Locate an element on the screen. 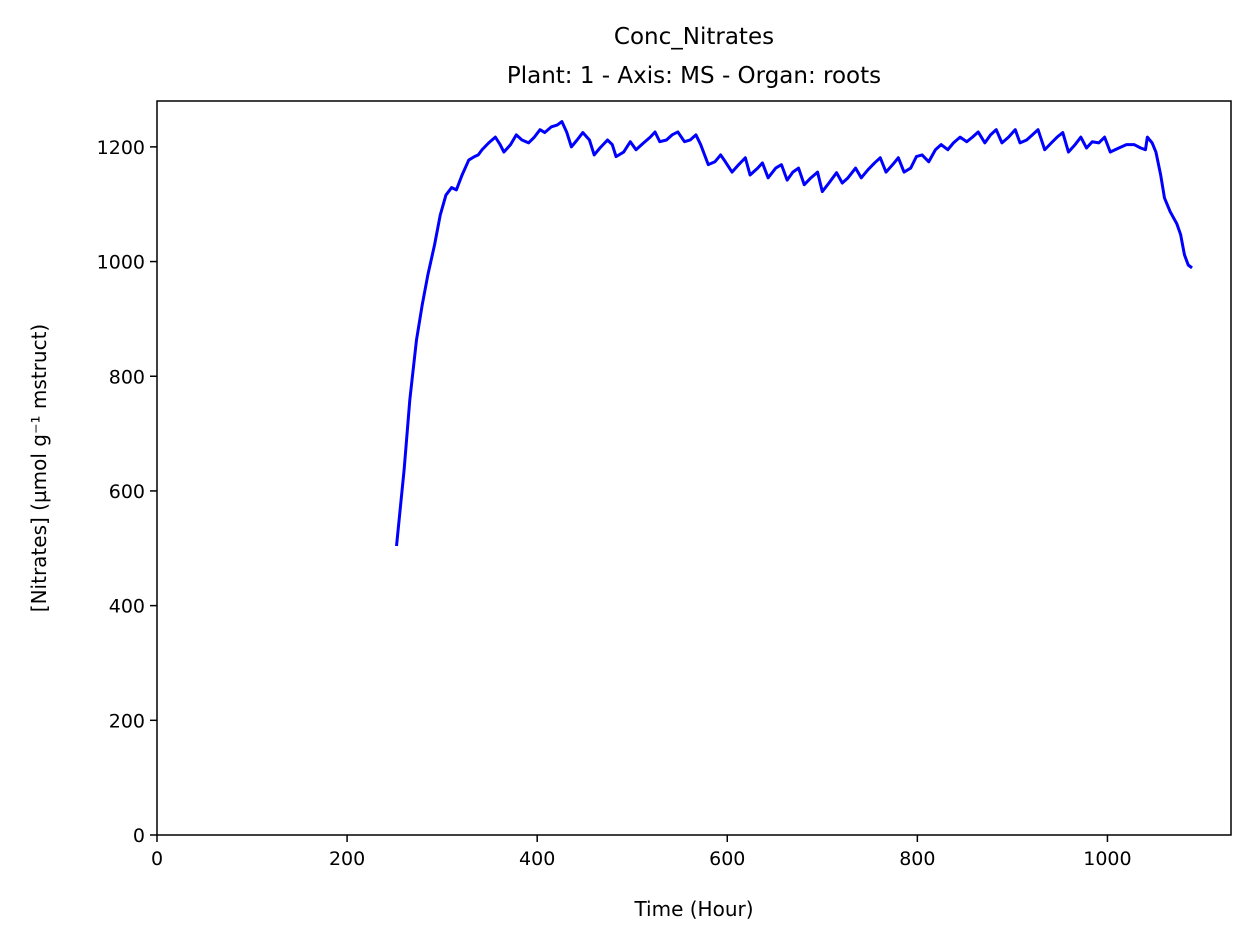  chart-title: Conc_Nitrates is located at coordinates (694, 37).